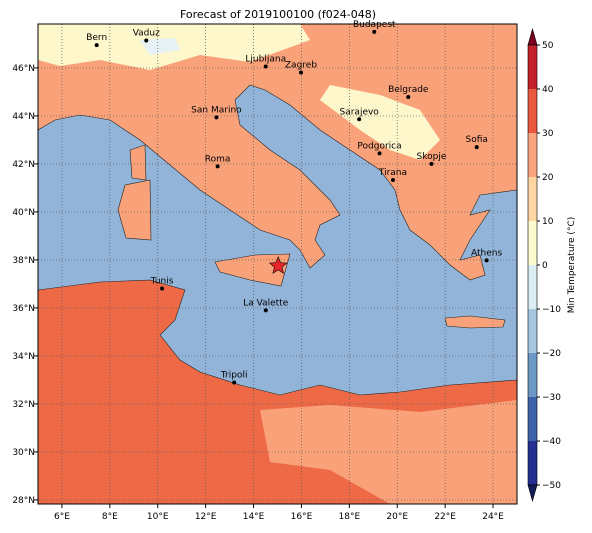 The image size is (592, 533). Describe the element at coordinates (350, 517) in the screenshot. I see `x-tick-label: 18°E` at that location.